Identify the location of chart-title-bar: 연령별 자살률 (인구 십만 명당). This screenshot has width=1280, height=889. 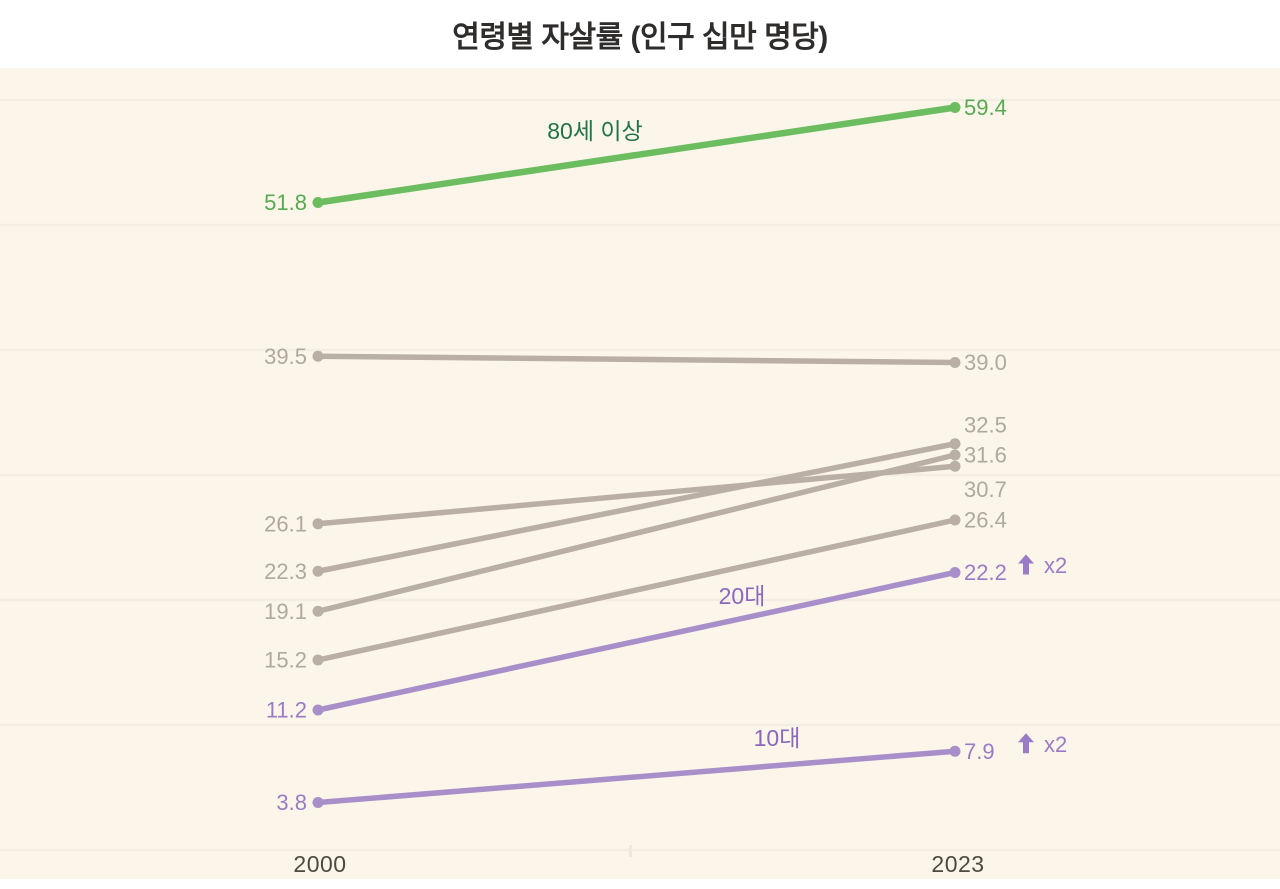
(640, 34).